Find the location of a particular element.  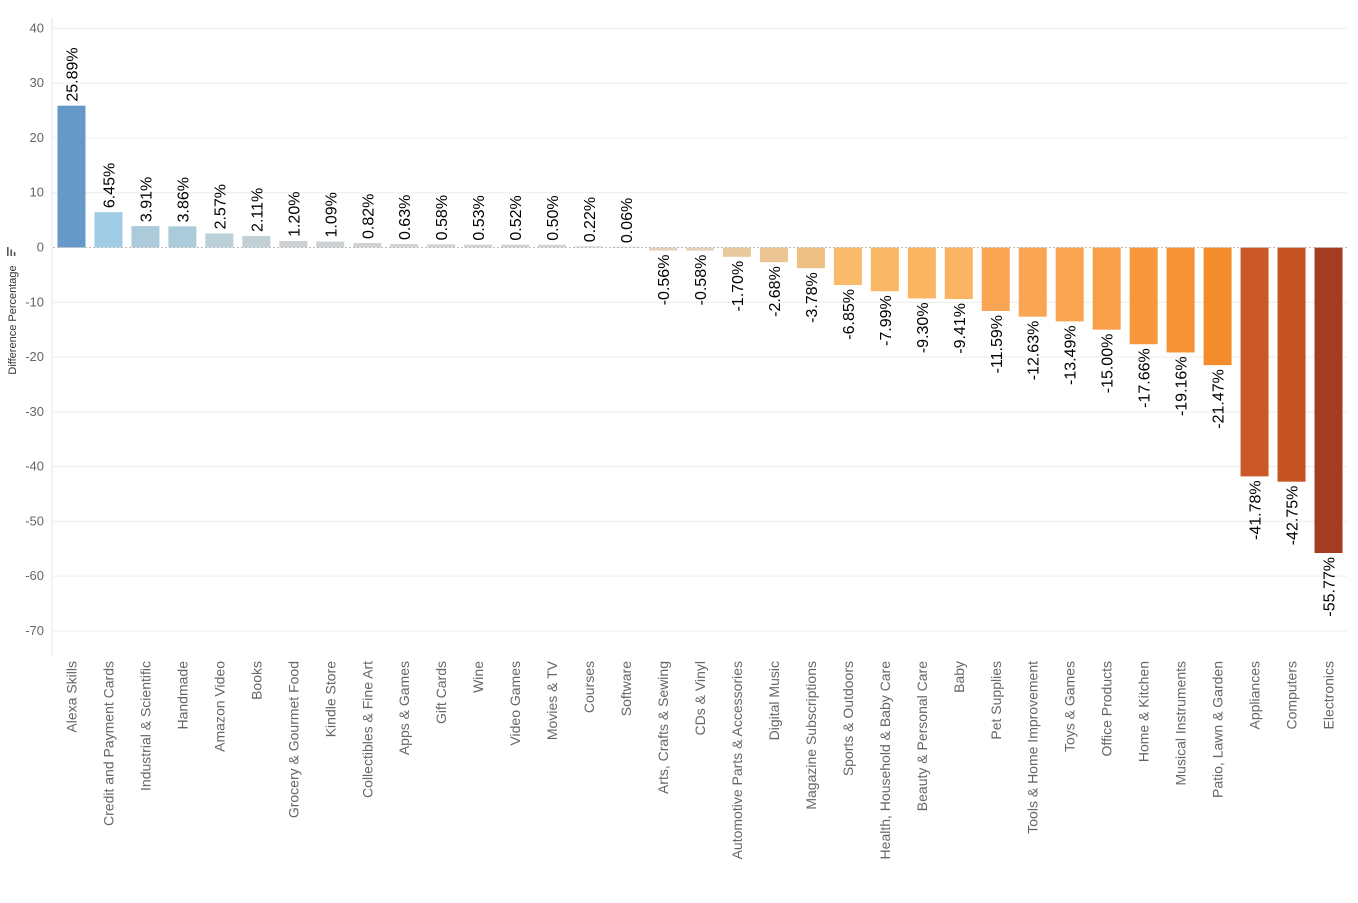

data-label: 6.45% is located at coordinates (109, 185).